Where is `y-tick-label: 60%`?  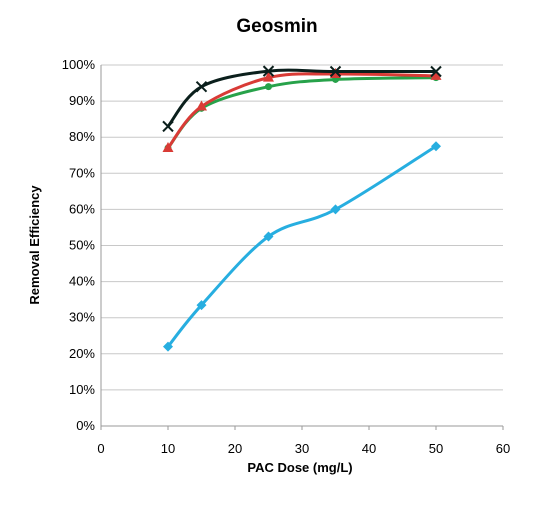
y-tick-label: 60% is located at coordinates (82, 208).